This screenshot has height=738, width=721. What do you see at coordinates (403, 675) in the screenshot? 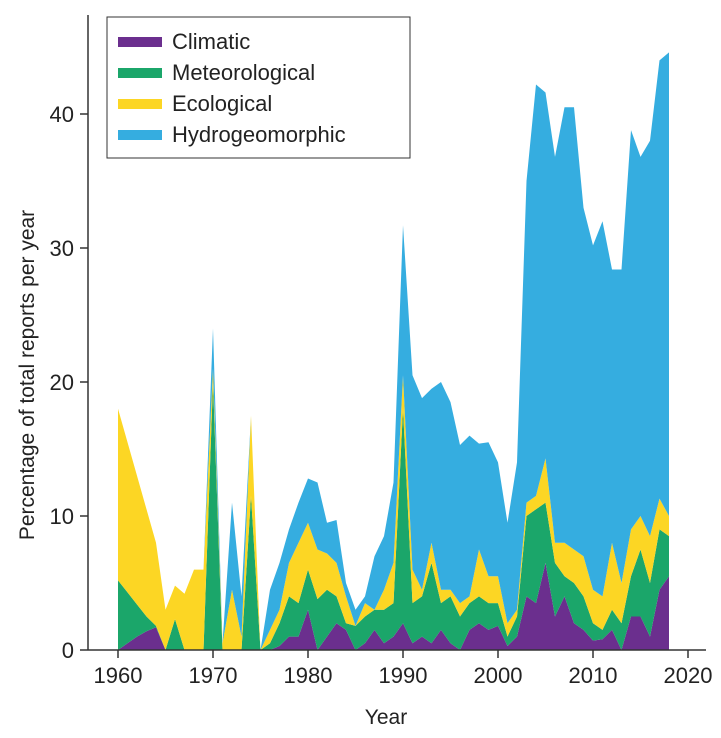
I see `x-tick-label: 1990` at bounding box center [403, 675].